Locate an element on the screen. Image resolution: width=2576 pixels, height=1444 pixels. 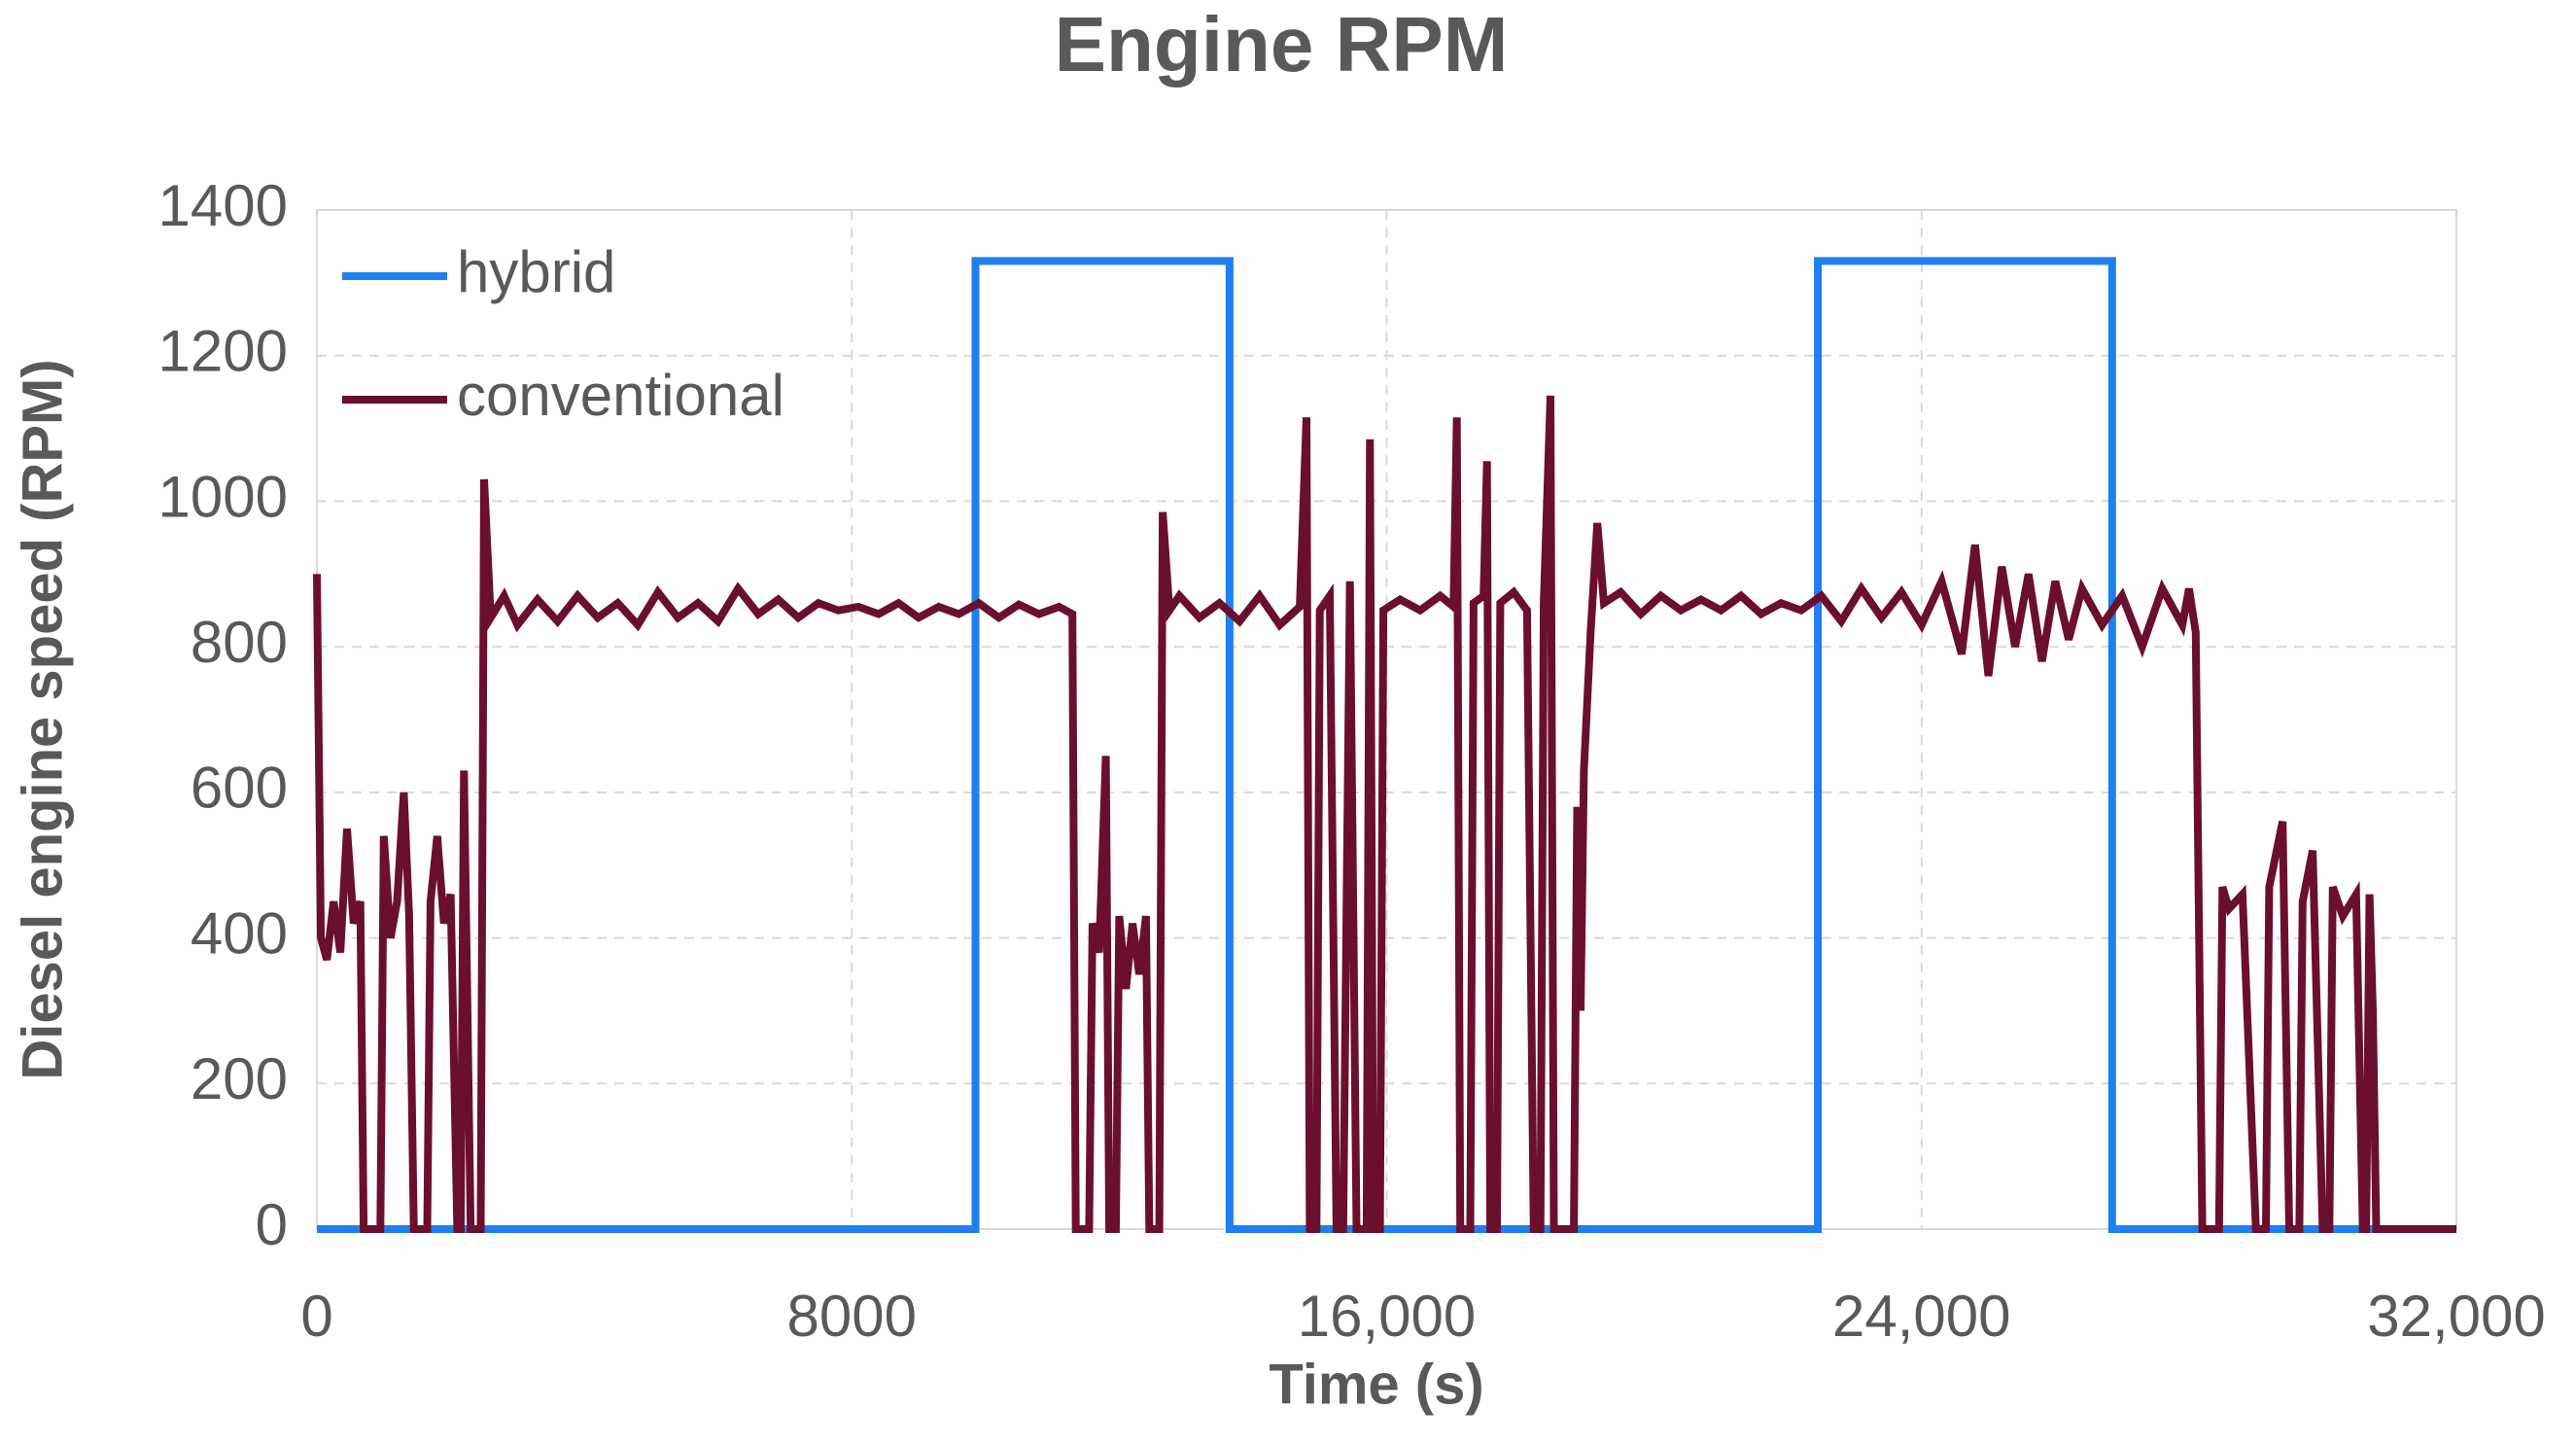
x-tick-label: 0 is located at coordinates (316, 1316).